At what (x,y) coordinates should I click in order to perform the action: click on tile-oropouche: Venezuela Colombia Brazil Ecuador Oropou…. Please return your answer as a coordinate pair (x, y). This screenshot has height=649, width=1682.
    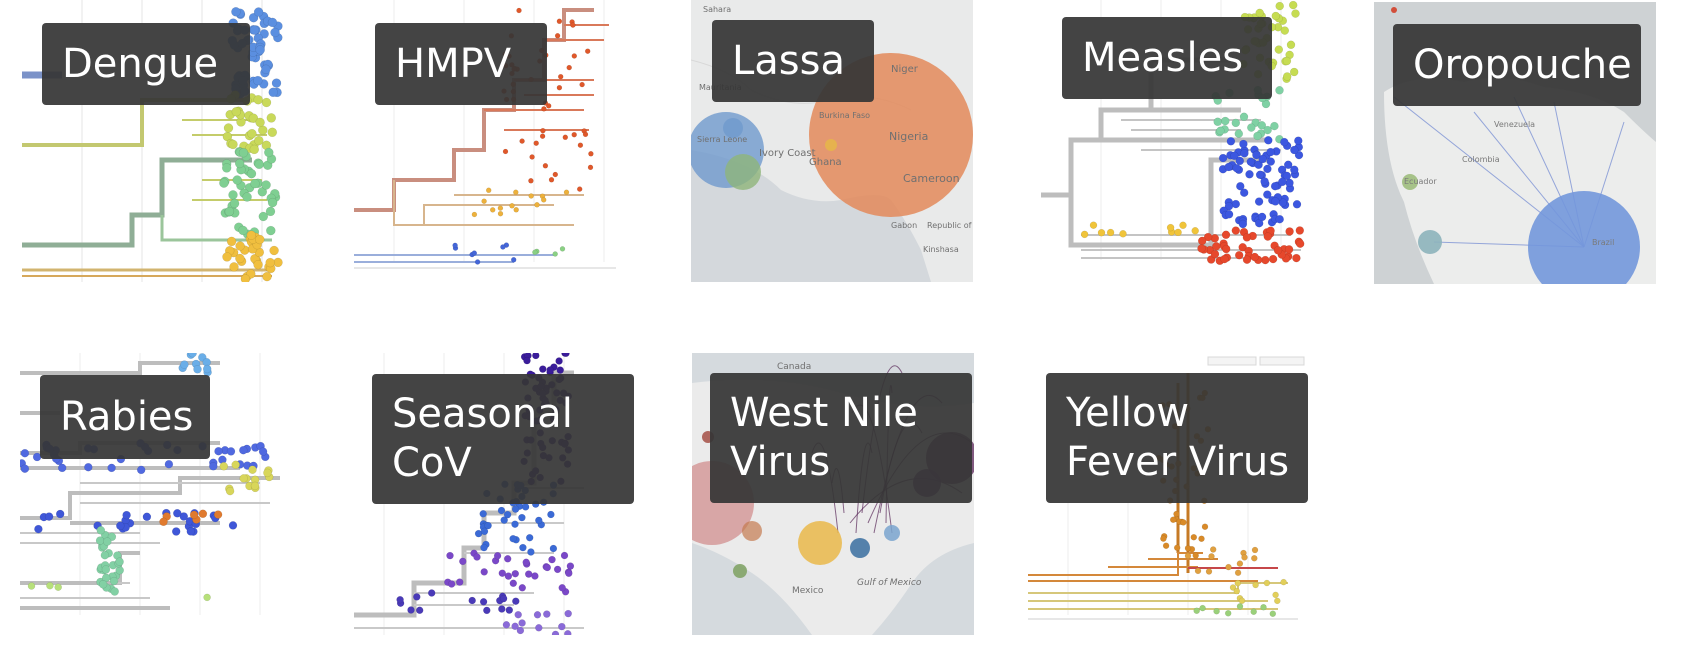
    Looking at the image, I should click on (1515, 143).